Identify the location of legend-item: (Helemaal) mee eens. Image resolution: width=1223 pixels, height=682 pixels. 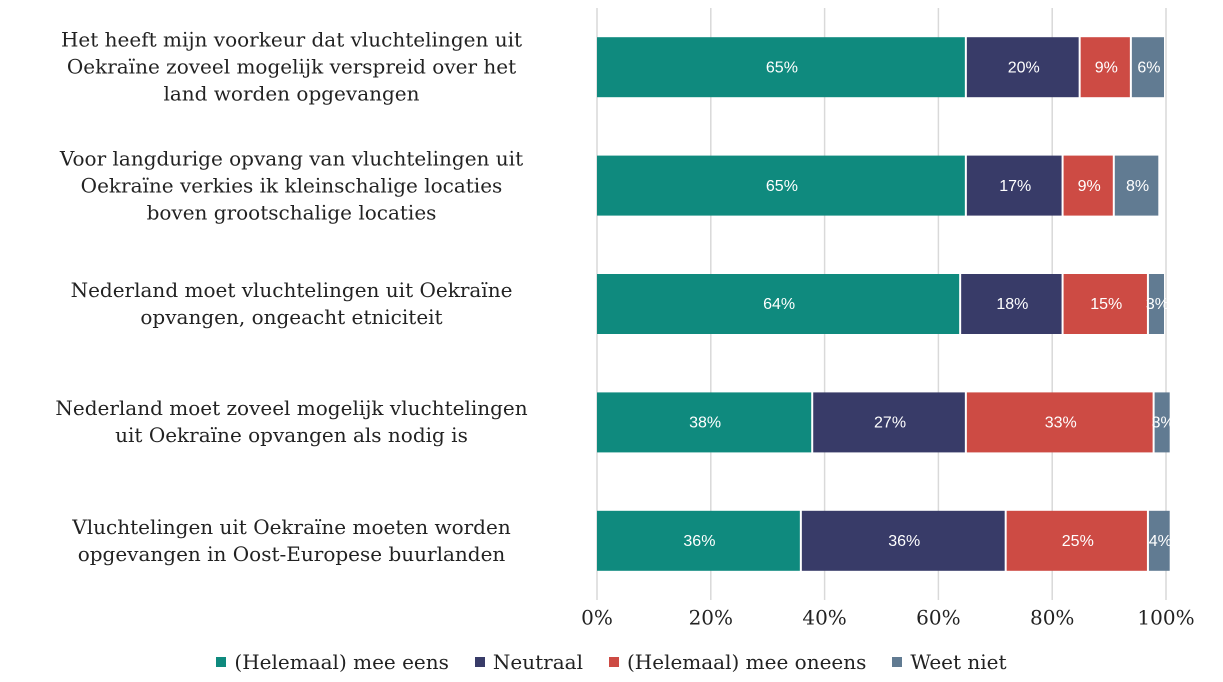
(332, 662).